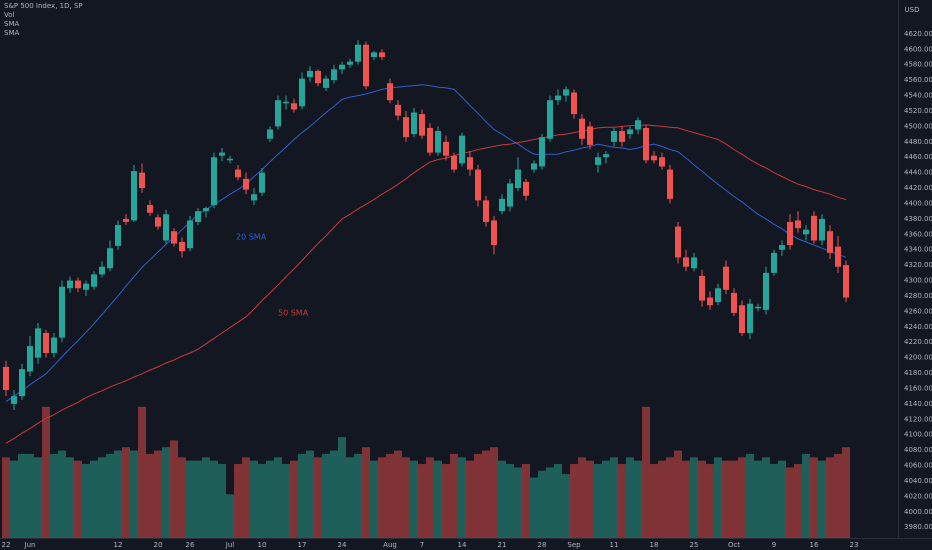 Image resolution: width=932 pixels, height=550 pixels. I want to click on x-tick-label: 16, so click(814, 545).